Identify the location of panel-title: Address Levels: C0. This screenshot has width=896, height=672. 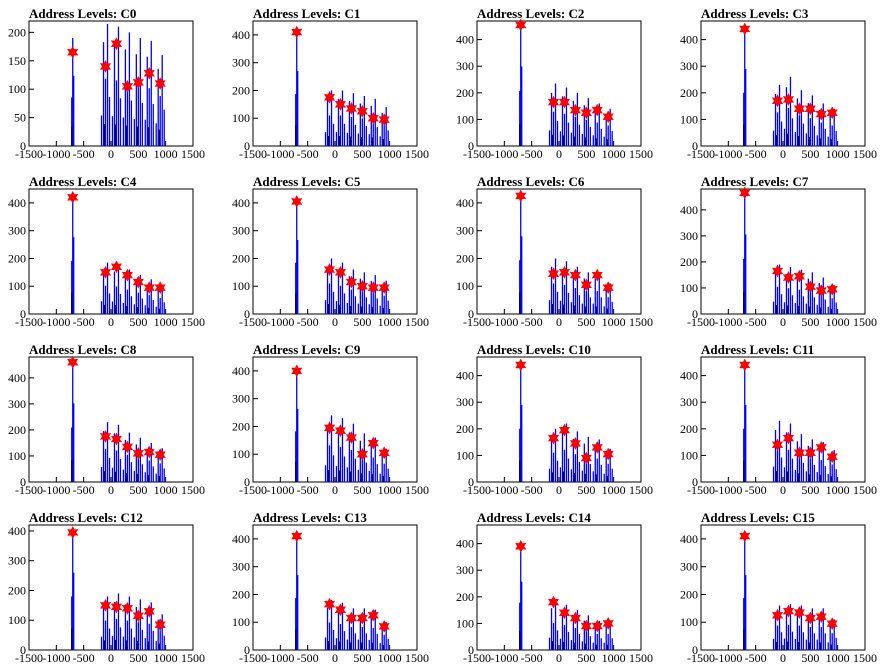
(82, 13).